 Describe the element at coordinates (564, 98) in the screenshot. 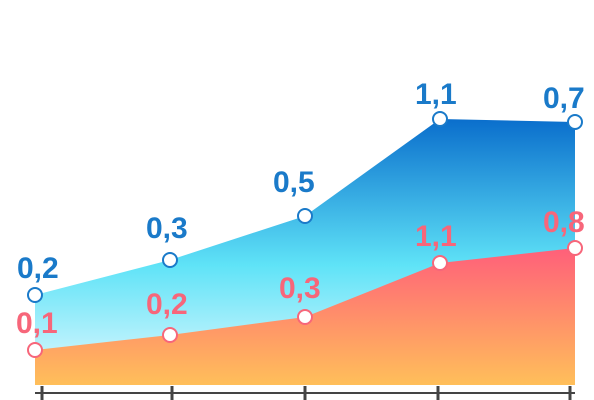

I see `data-label: 0,7` at that location.